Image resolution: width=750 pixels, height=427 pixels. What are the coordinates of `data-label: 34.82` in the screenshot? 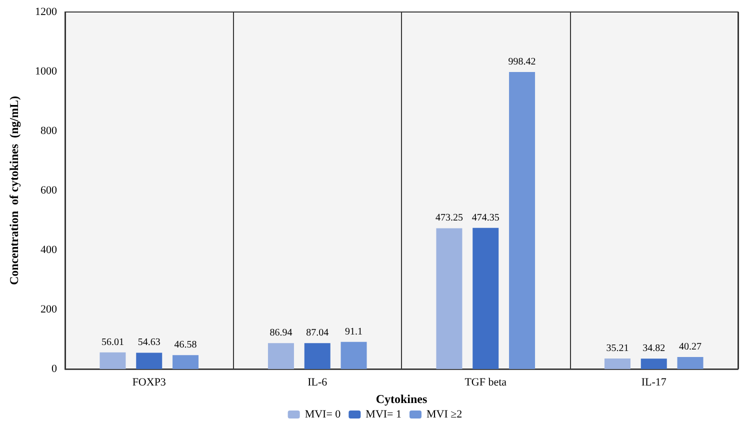 It's located at (654, 348).